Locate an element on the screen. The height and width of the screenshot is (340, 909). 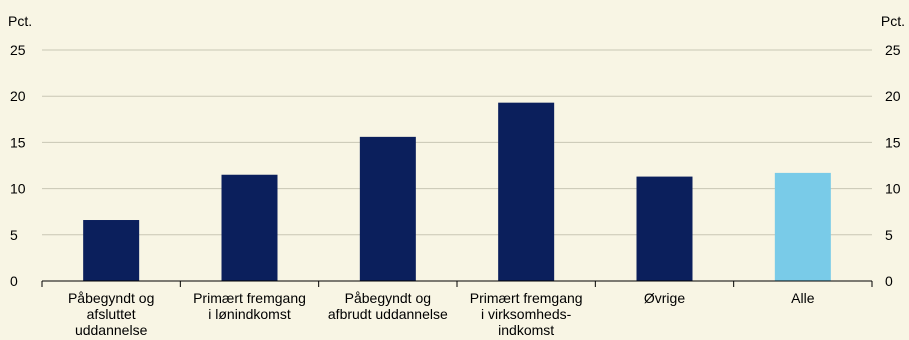
y-tick-label-right: 10 is located at coordinates (893, 189).